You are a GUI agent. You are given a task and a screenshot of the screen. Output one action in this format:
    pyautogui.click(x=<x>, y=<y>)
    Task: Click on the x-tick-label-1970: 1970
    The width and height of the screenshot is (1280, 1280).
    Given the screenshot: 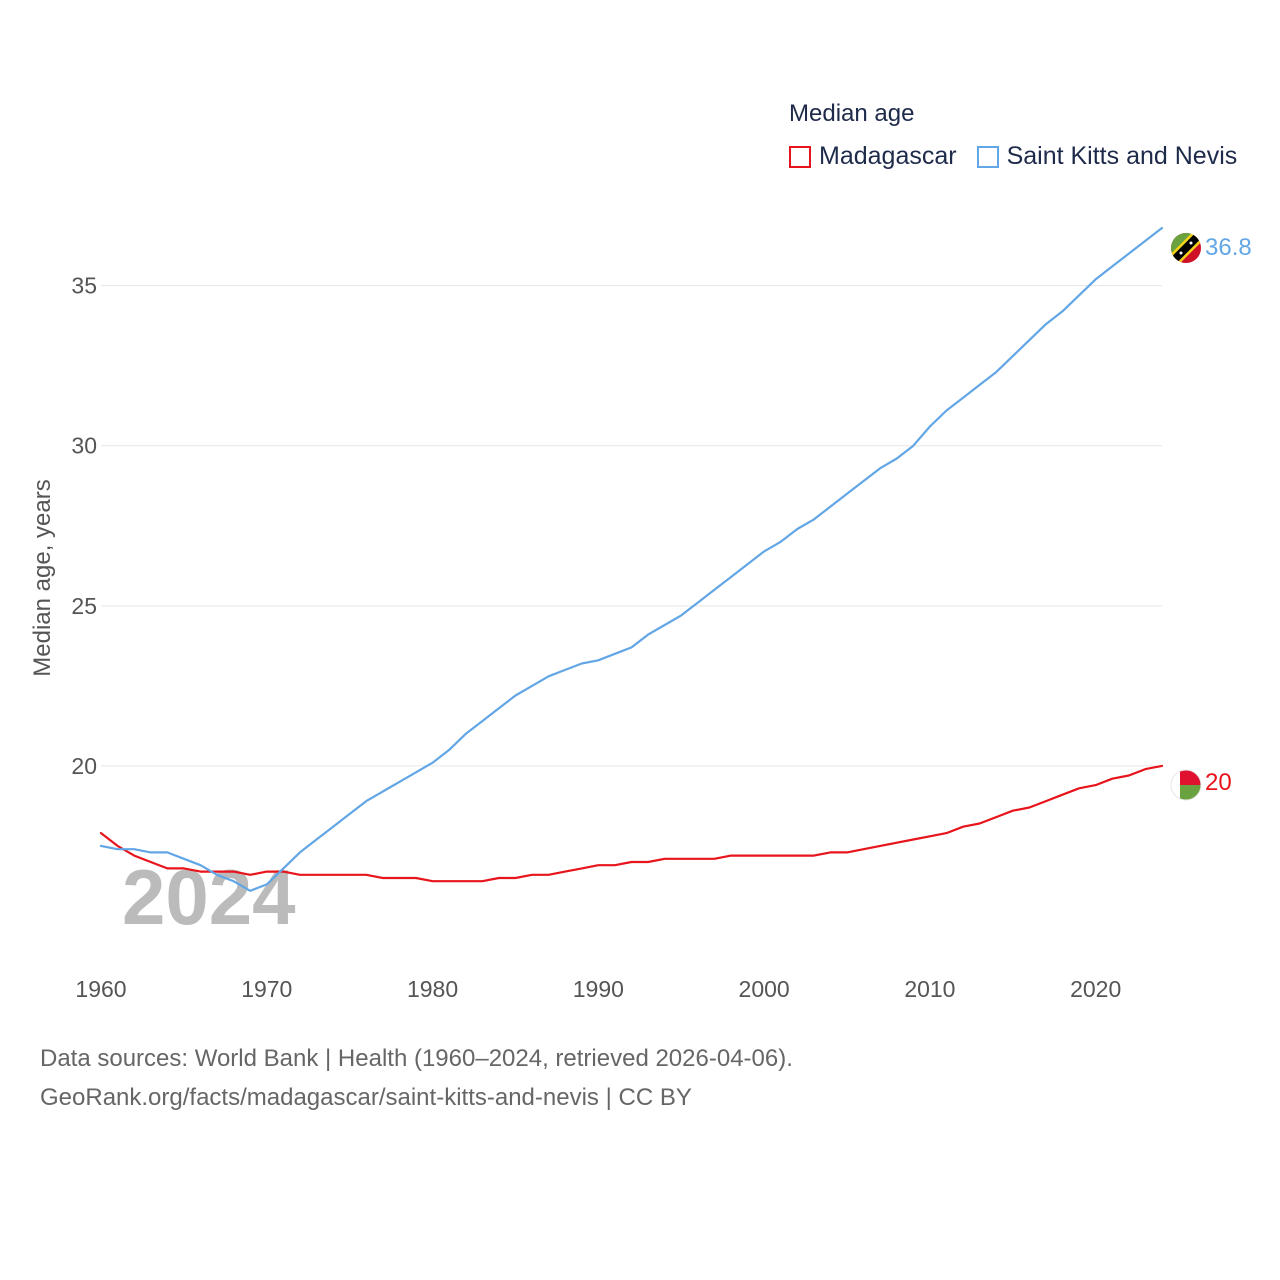 What is the action you would take?
    pyautogui.click(x=266, y=989)
    